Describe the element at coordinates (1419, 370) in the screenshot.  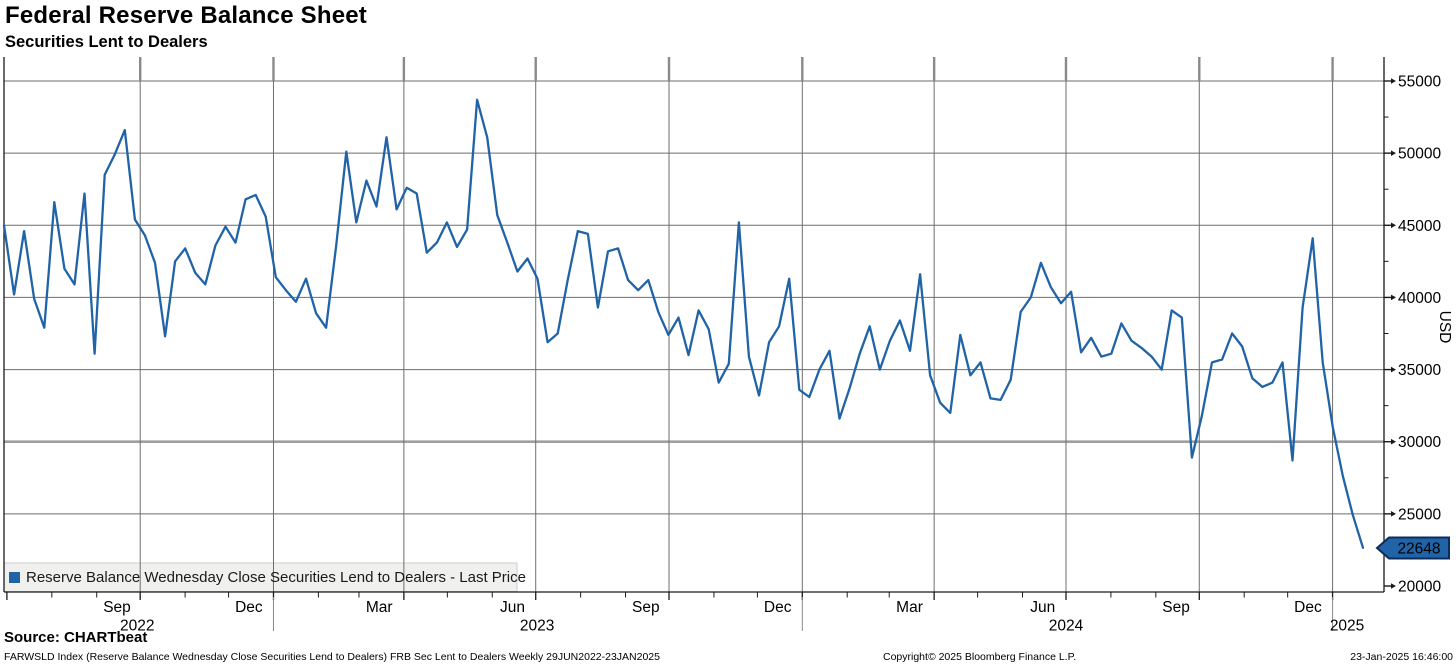
I see `y-axis-tick-label: 35000` at that location.